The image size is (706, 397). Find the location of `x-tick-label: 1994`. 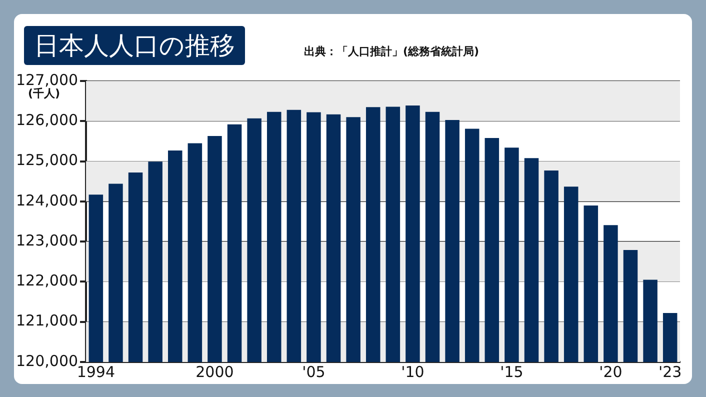

x-tick-label: 1994 is located at coordinates (96, 371).